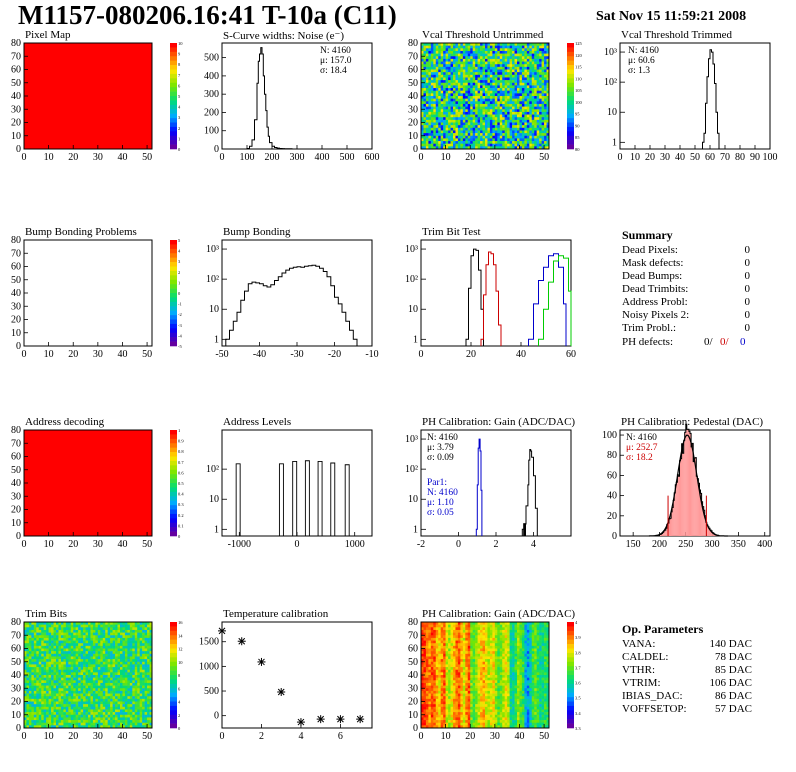 The image size is (796, 772). I want to click on palette-tick-label: 0.3, so click(181, 504).